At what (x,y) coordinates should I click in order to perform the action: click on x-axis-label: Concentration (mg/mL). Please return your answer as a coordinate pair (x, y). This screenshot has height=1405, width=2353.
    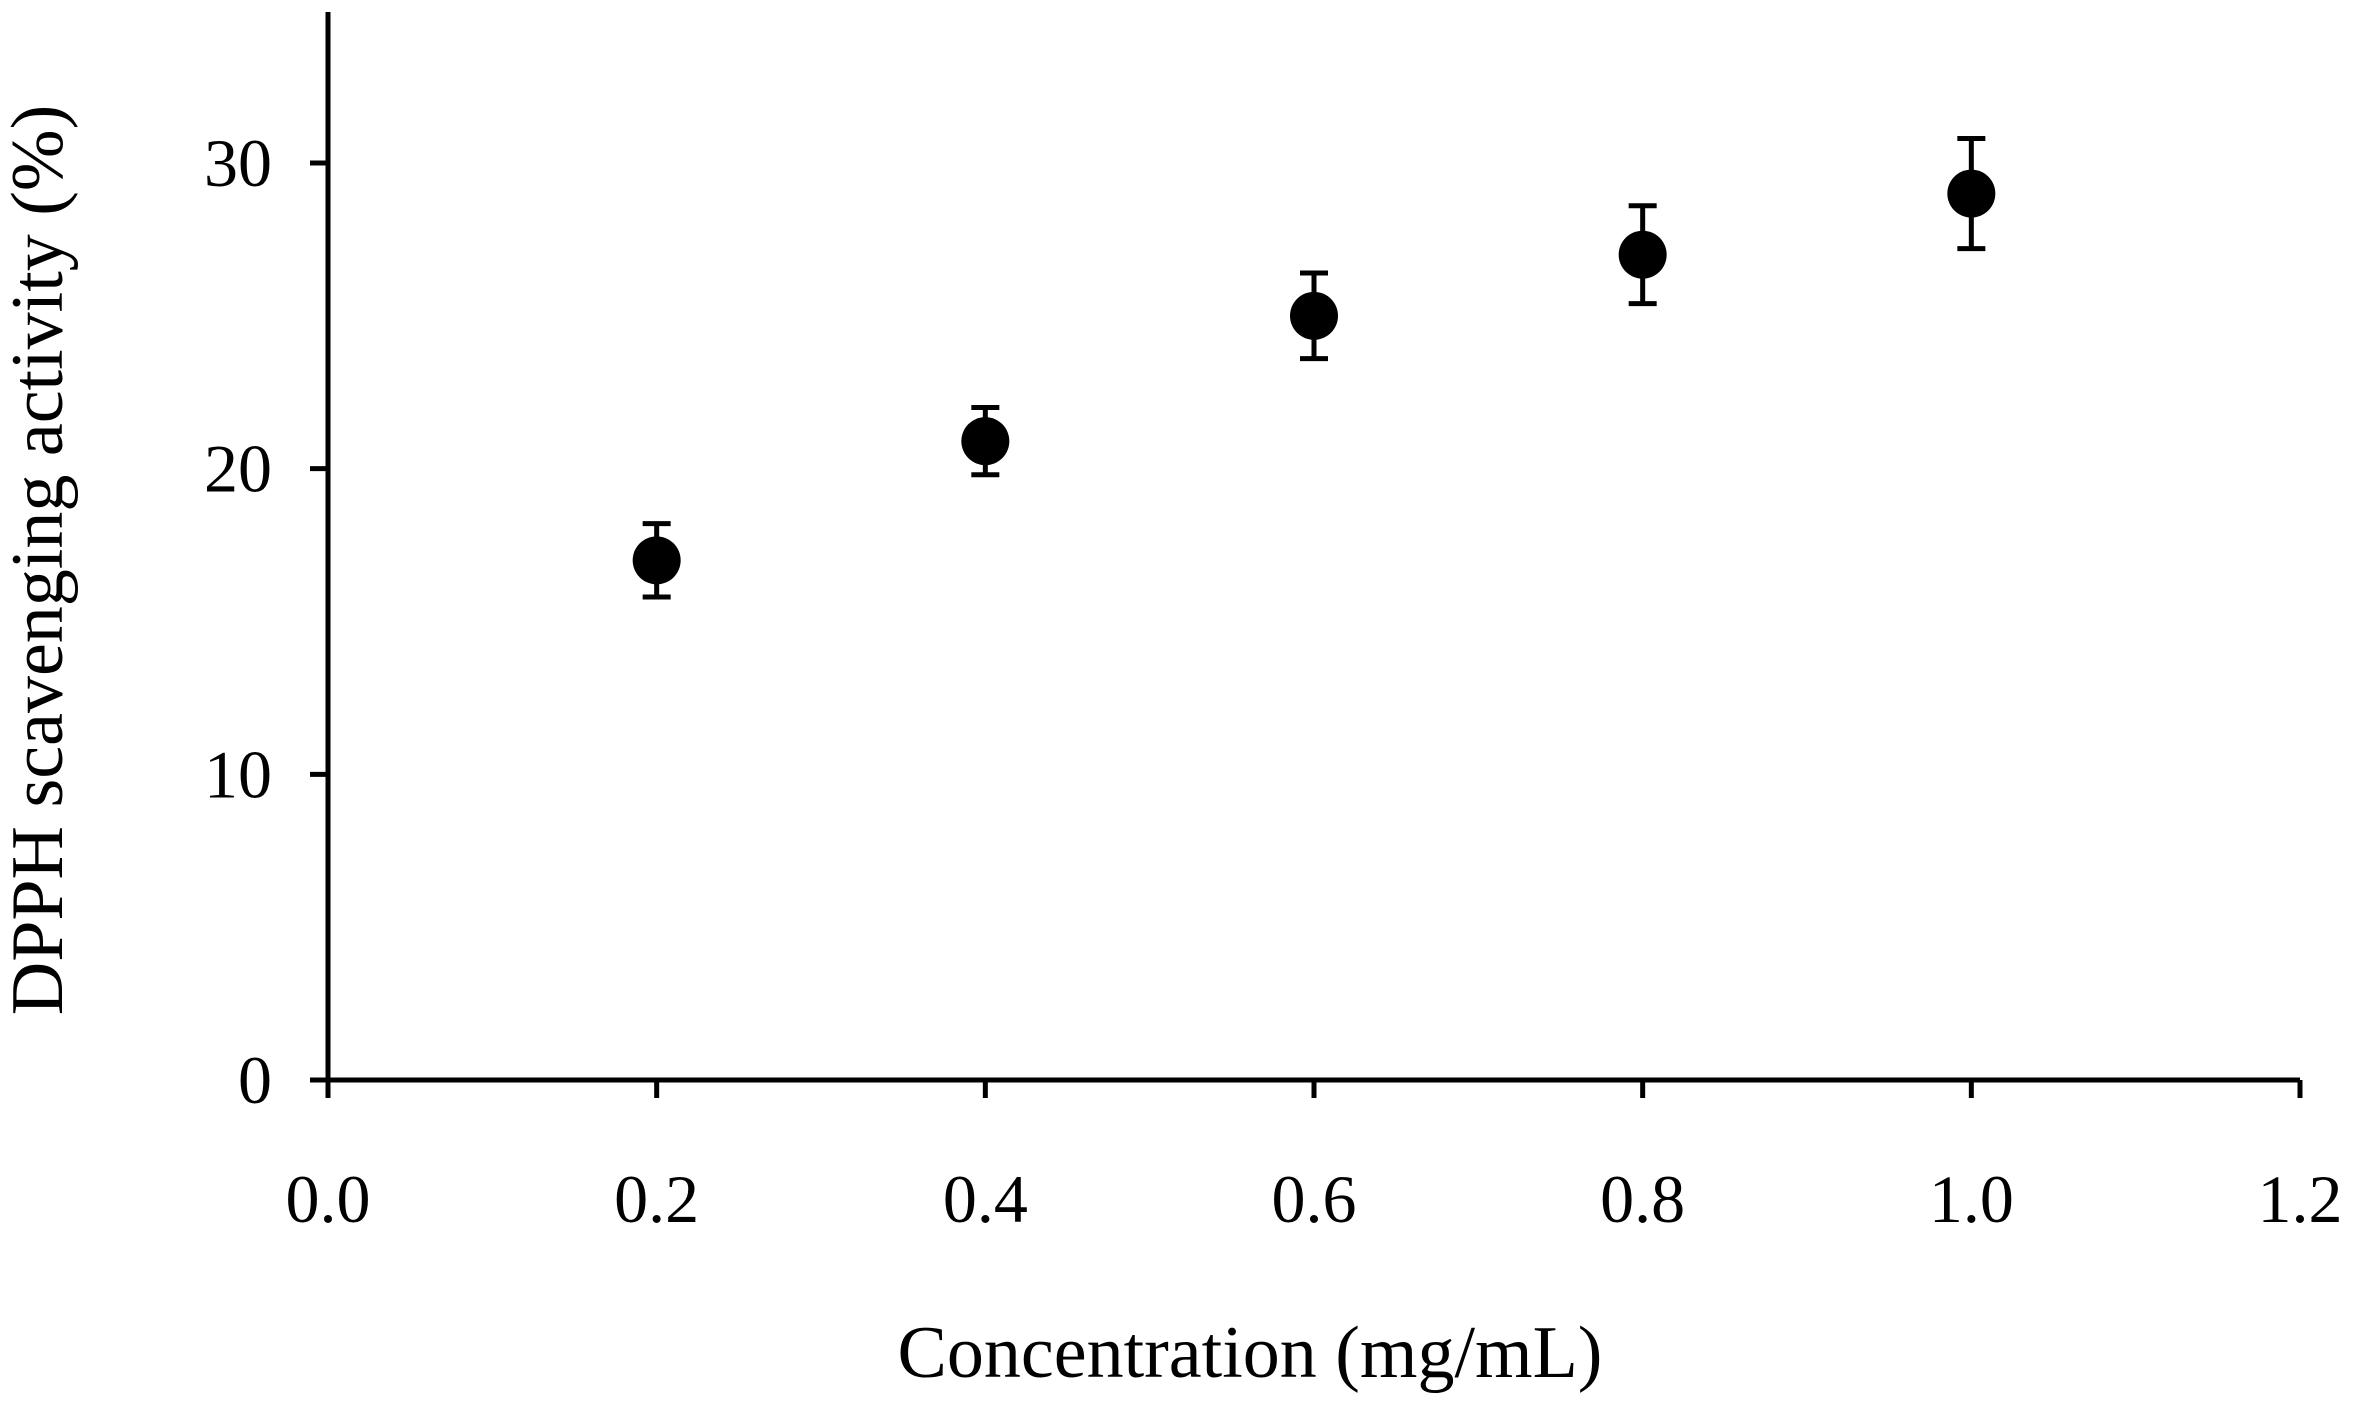
    Looking at the image, I should click on (1250, 1353).